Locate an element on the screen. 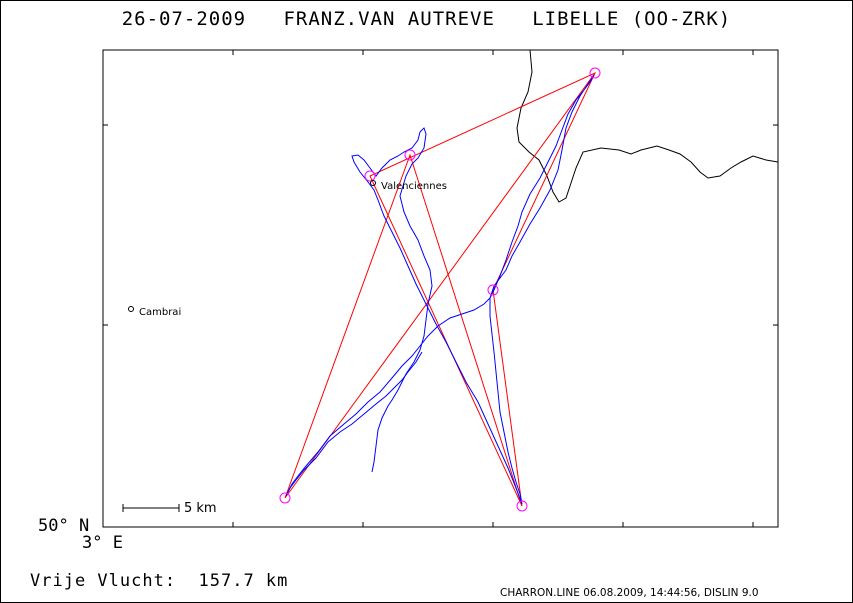 The width and height of the screenshot is (853, 603). latitude-label: 50° N is located at coordinates (64, 526).